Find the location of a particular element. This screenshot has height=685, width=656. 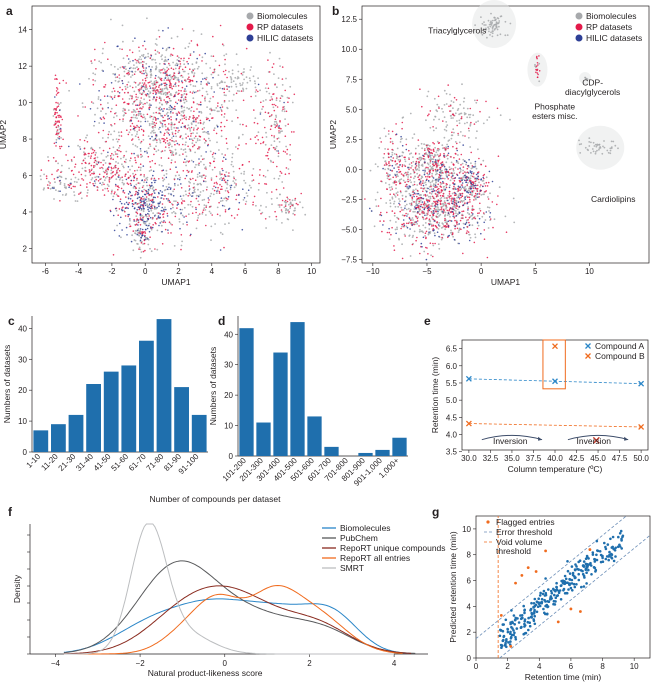

c-ytick-label: 20 is located at coordinates (22, 390).